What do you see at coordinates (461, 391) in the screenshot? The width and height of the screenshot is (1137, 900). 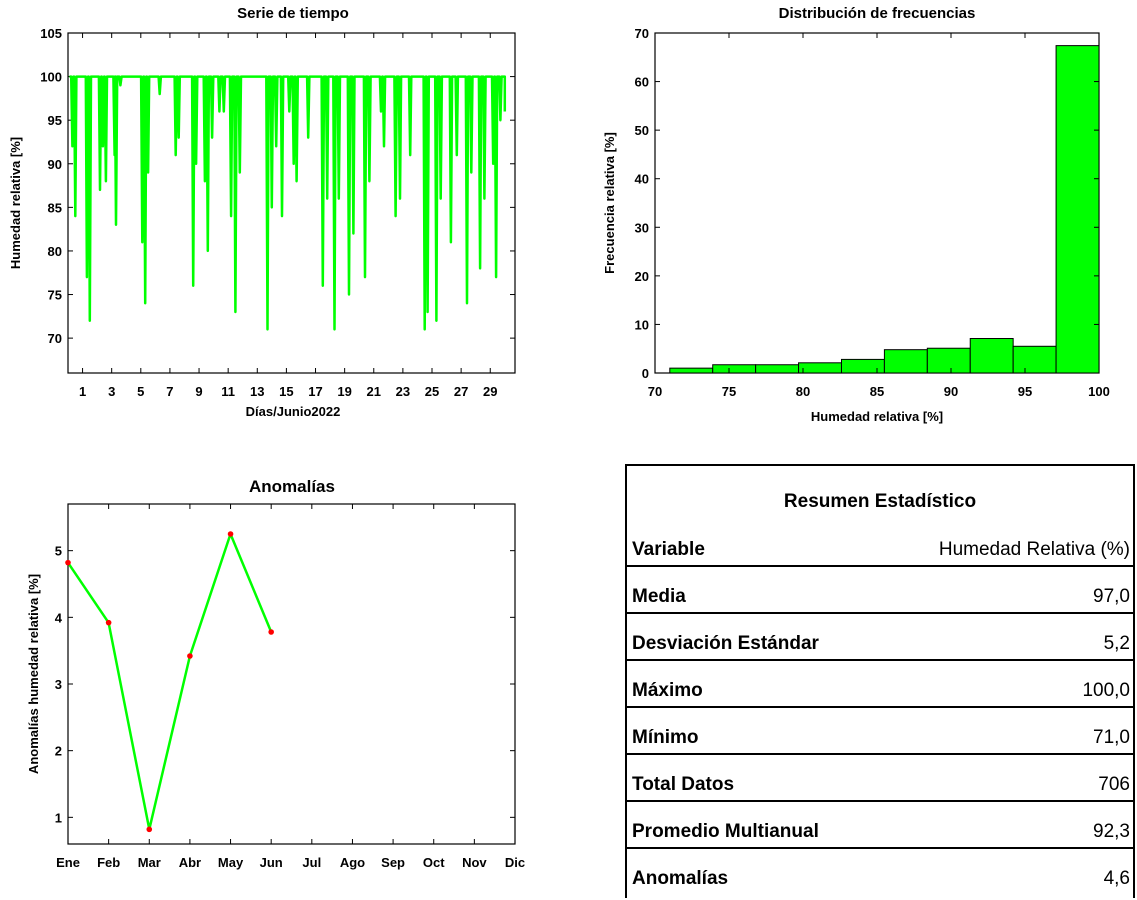 I see `time-series-x-tick-label: 27` at bounding box center [461, 391].